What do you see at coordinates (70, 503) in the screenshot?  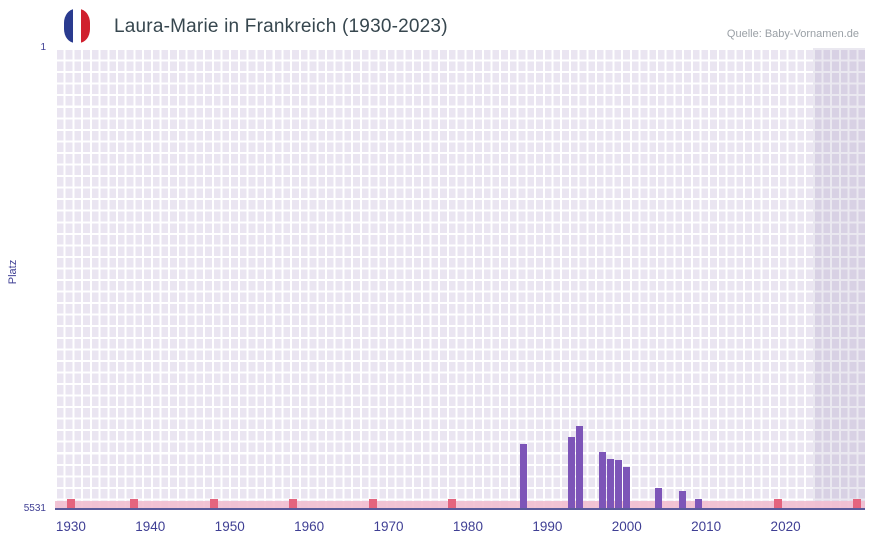 I see `strip-mark-1930` at bounding box center [70, 503].